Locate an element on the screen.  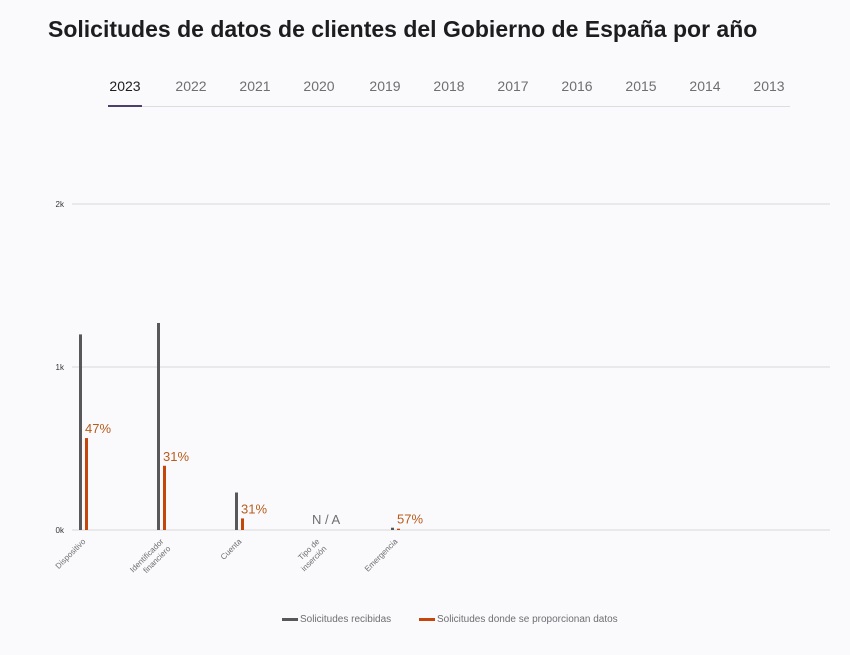
legend-provided-label: Solicitudes donde se proporcionan datos is located at coordinates (527, 619).